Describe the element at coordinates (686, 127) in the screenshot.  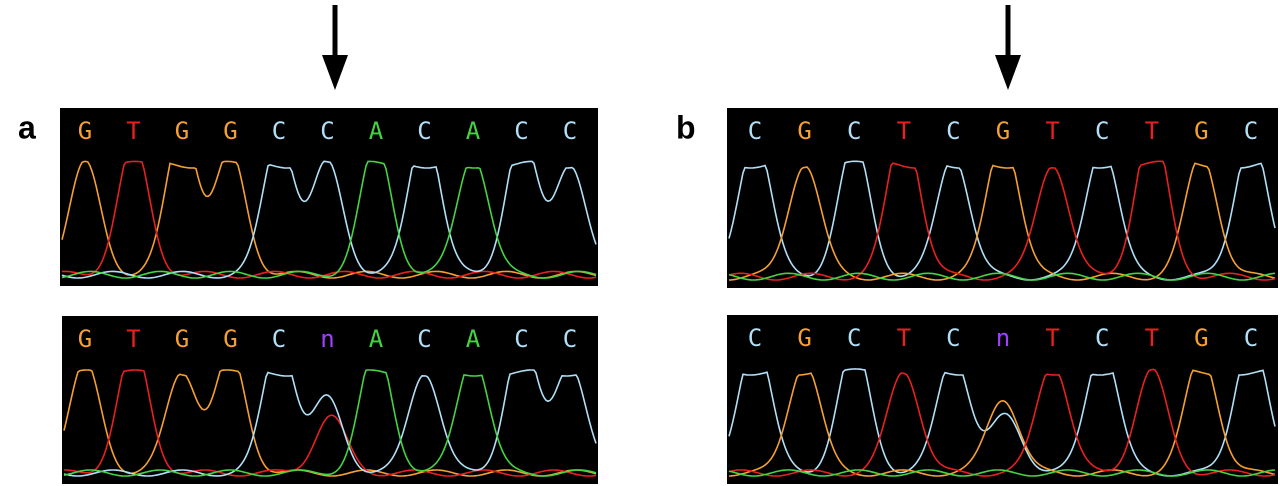
I see `panel-label: b` at that location.